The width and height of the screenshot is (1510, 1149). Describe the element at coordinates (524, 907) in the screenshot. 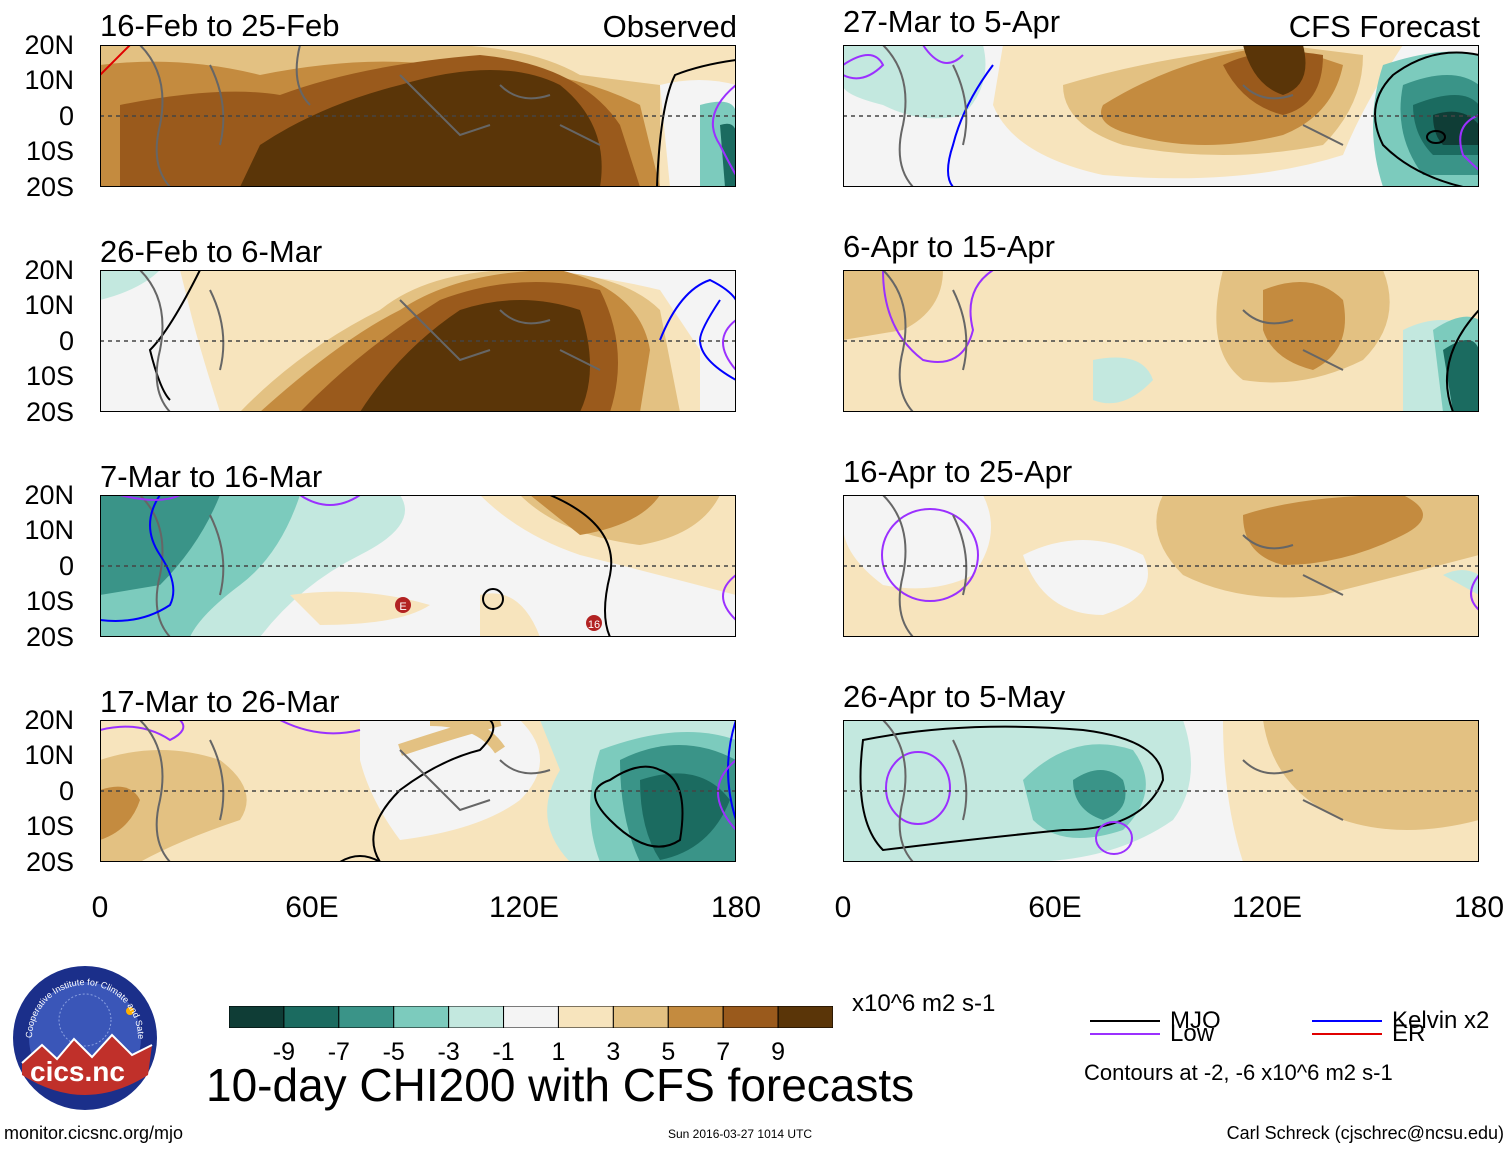

I see `lon-label-left-120e: 120E` at that location.